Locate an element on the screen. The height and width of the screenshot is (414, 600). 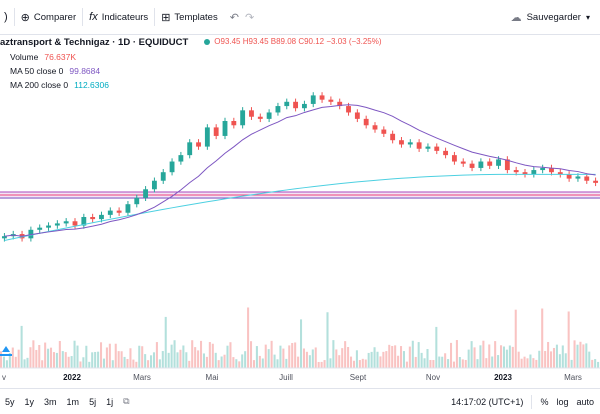
save-button: ☁ Sauvegarder ▾ is located at coordinates (550, 17).